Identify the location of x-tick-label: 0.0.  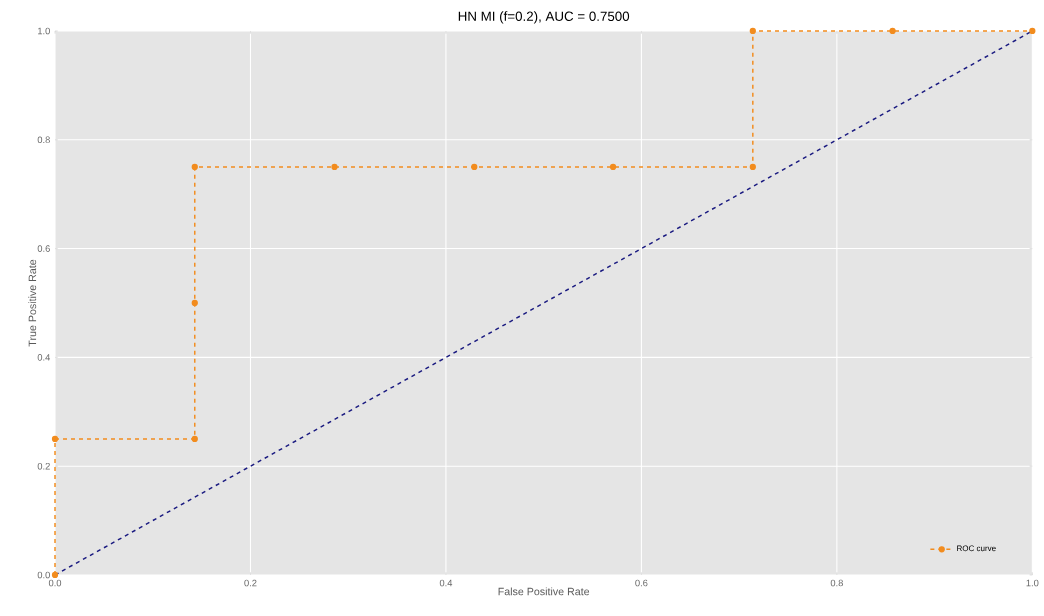
(55, 583).